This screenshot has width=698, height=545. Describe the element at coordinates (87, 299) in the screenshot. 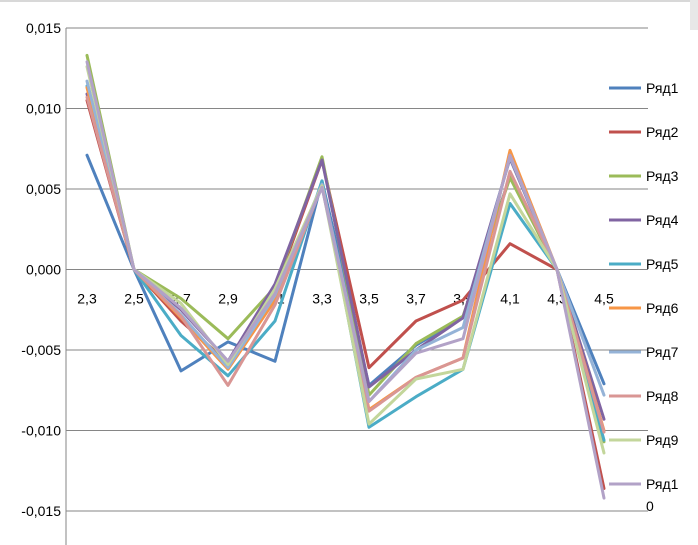

I see `x-tick-label: 2,3` at that location.